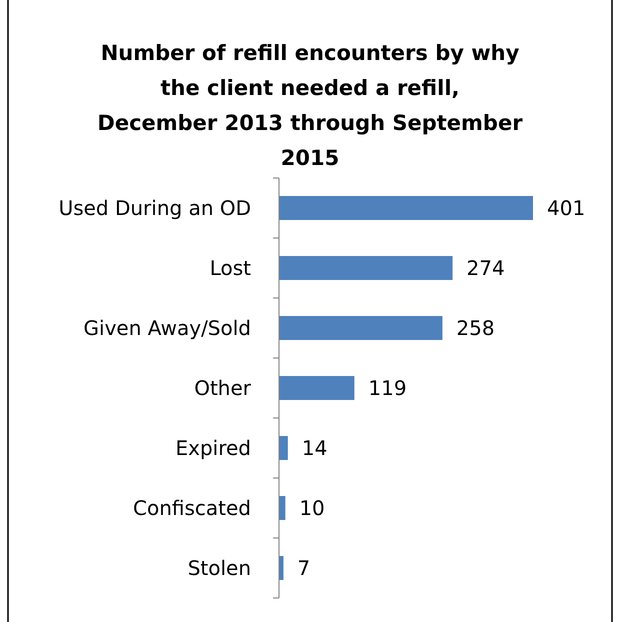 The height and width of the screenshot is (622, 618). What do you see at coordinates (315, 448) in the screenshot?
I see `data-label: 14` at bounding box center [315, 448].